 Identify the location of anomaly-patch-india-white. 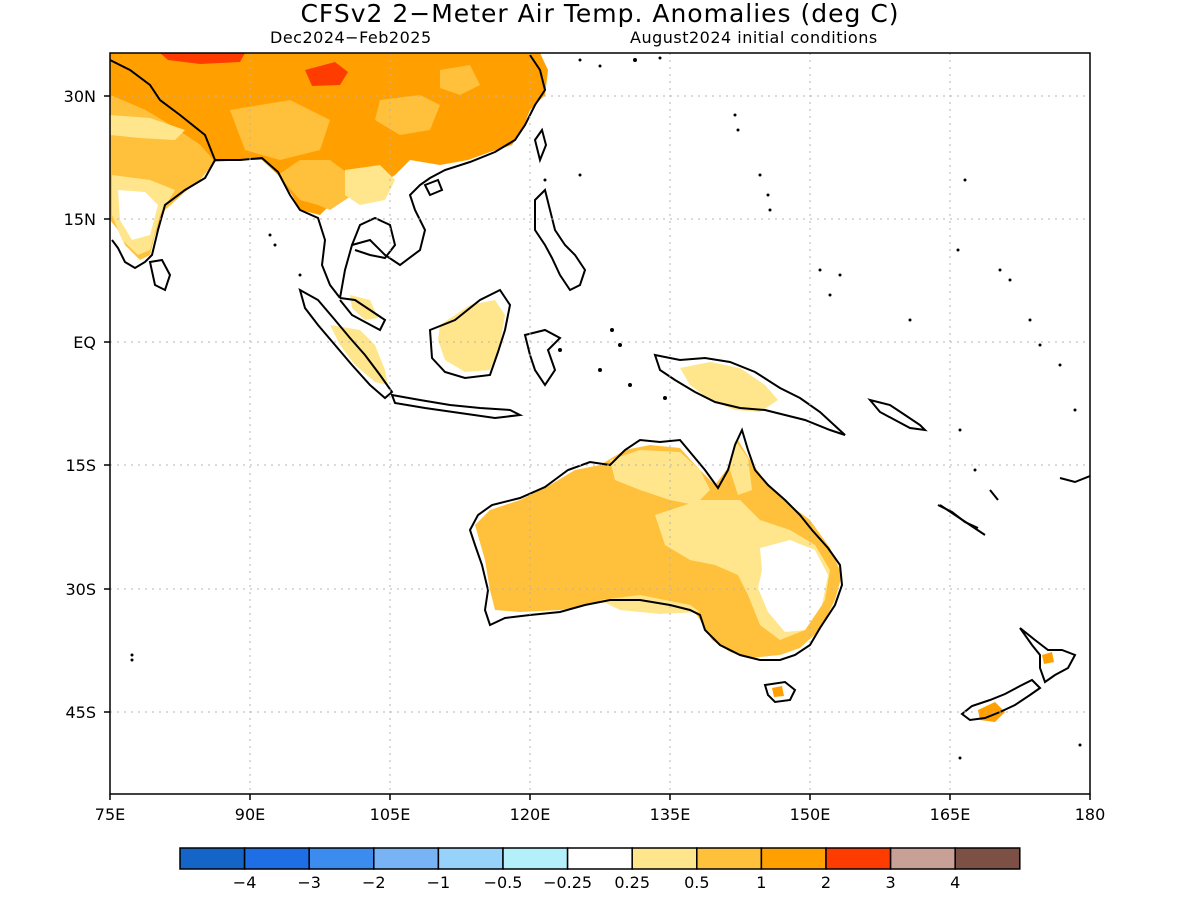
(138, 215).